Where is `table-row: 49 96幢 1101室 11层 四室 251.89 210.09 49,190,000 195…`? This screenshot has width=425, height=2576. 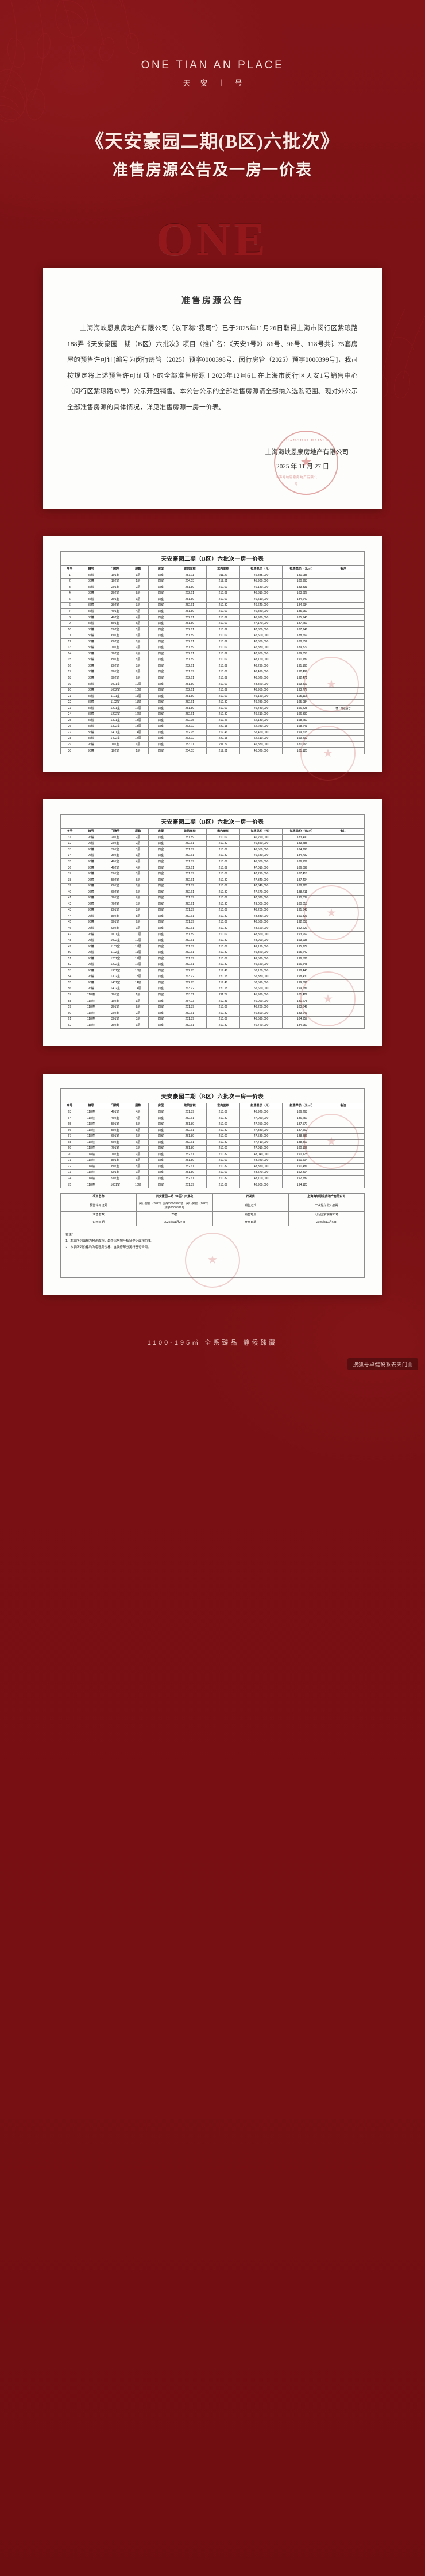
table-row: 49 96幢 1101室 11层 四室 251.89 210.09 49,190,000 195… is located at coordinates (212, 946).